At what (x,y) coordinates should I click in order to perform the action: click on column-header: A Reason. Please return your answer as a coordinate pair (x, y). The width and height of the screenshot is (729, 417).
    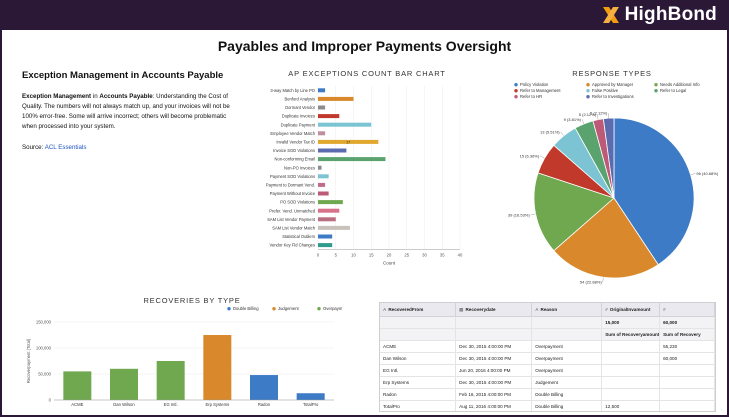
    Looking at the image, I should click on (567, 310).